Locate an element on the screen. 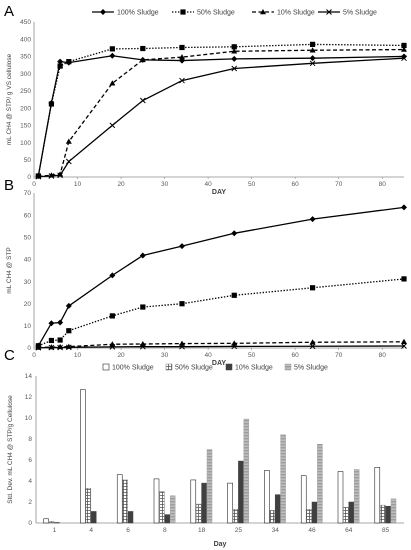  x-tick-label: 80 is located at coordinates (383, 184).